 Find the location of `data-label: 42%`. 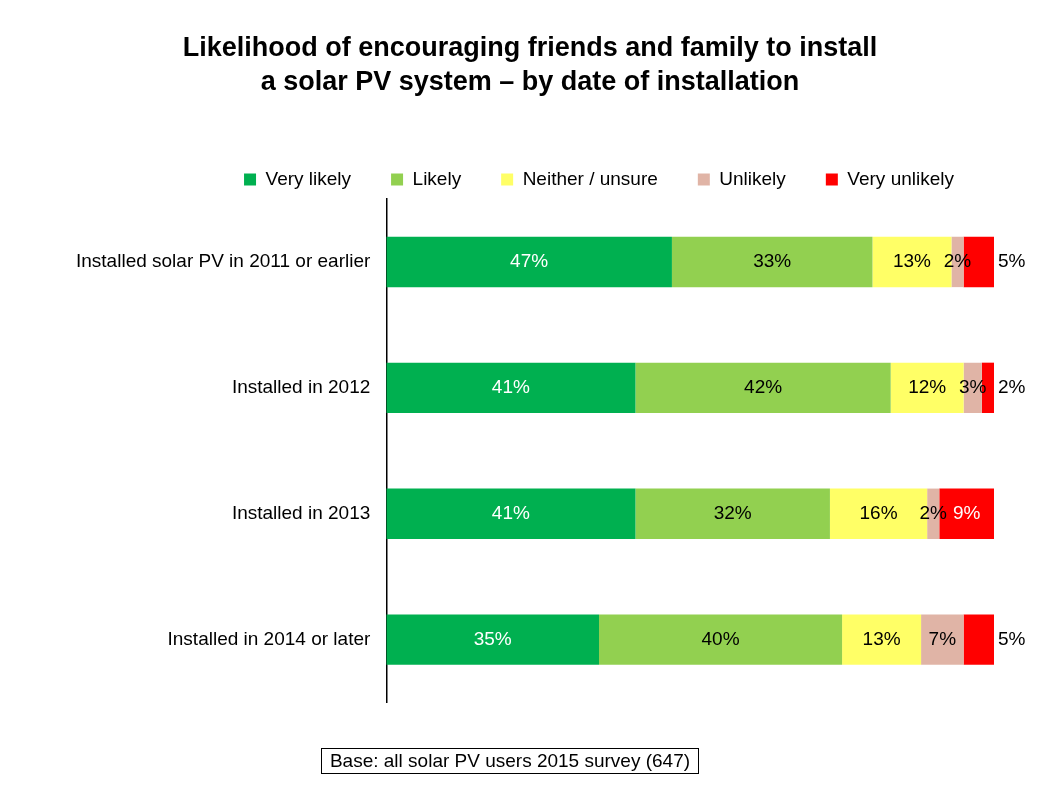

data-label: 42% is located at coordinates (763, 387).